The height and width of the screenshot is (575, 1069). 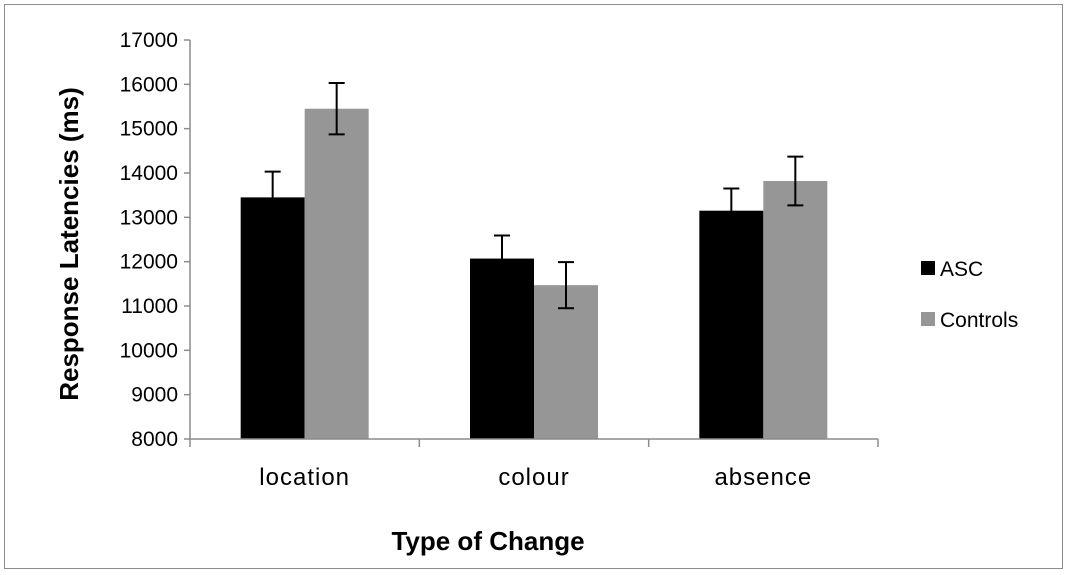 What do you see at coordinates (149, 306) in the screenshot?
I see `y-tick-label: 11000` at bounding box center [149, 306].